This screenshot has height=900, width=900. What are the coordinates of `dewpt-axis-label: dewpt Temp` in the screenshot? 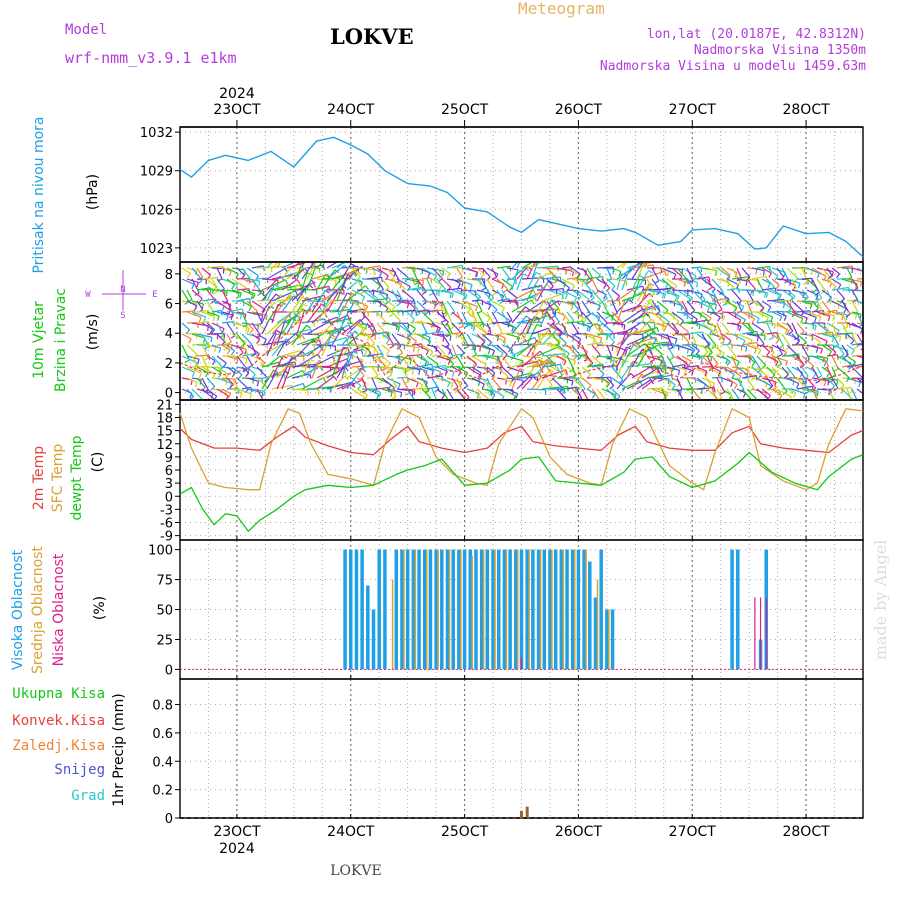 It's located at (77, 477).